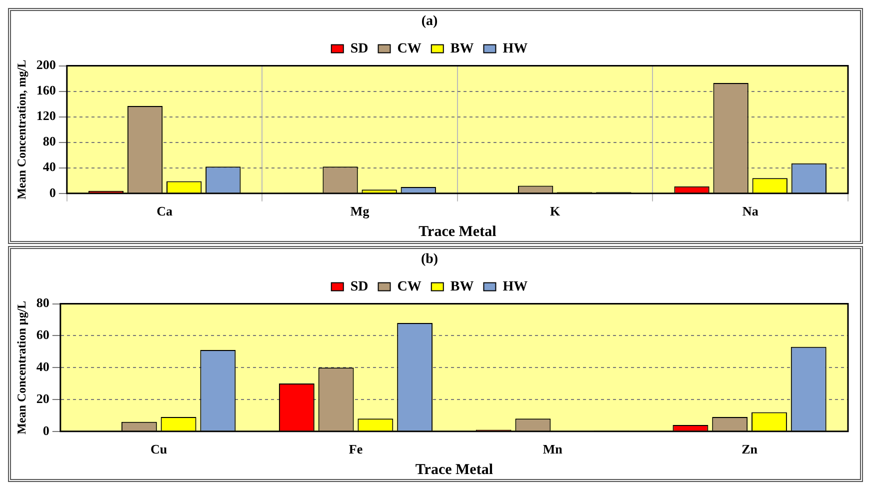  I want to click on y-tick-label: 200, so click(46, 64).